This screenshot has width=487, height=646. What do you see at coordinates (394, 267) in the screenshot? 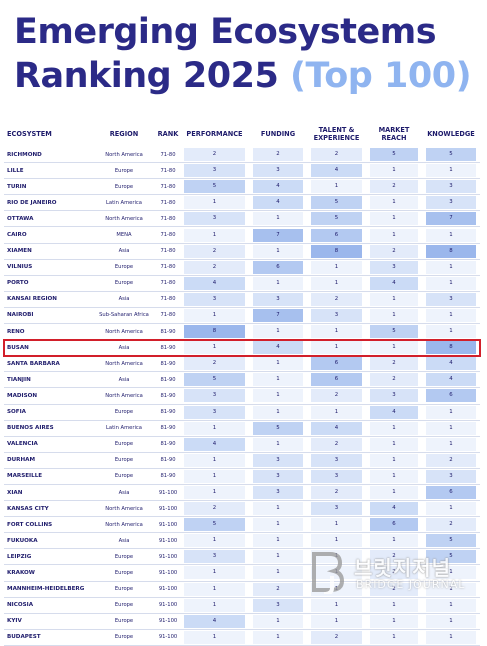
I see `cell-market-reach: 3` at bounding box center [394, 267].